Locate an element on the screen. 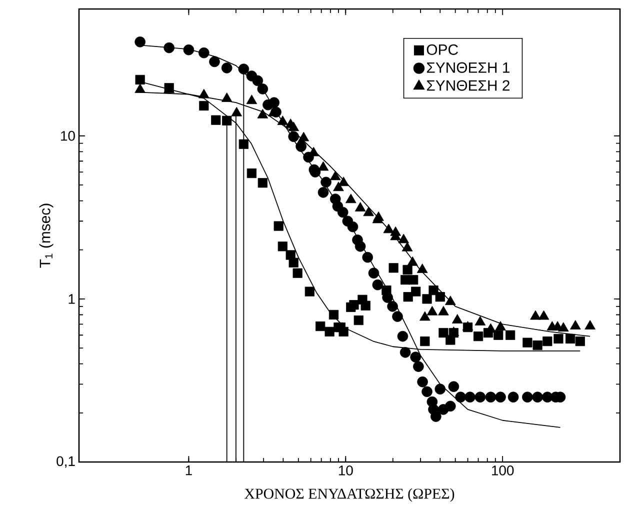  y-tick-label: 1 is located at coordinates (71, 299).